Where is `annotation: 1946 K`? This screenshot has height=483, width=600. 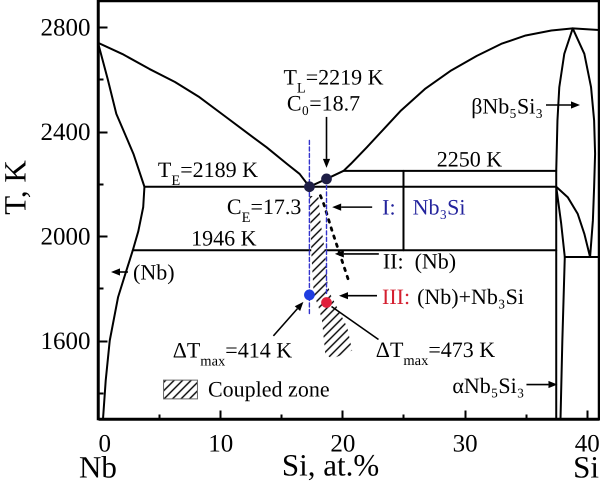
annotation: 1946 K is located at coordinates (224, 238).